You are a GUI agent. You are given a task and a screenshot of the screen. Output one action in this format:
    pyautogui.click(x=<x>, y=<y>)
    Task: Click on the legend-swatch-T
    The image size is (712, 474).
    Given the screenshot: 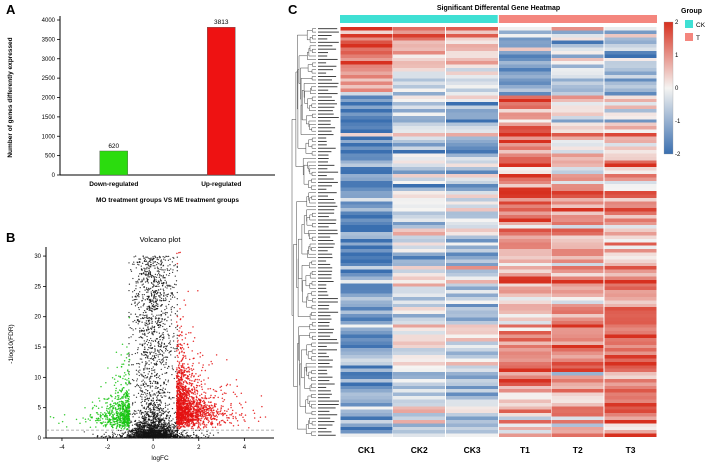 What is the action you would take?
    pyautogui.click(x=689, y=37)
    